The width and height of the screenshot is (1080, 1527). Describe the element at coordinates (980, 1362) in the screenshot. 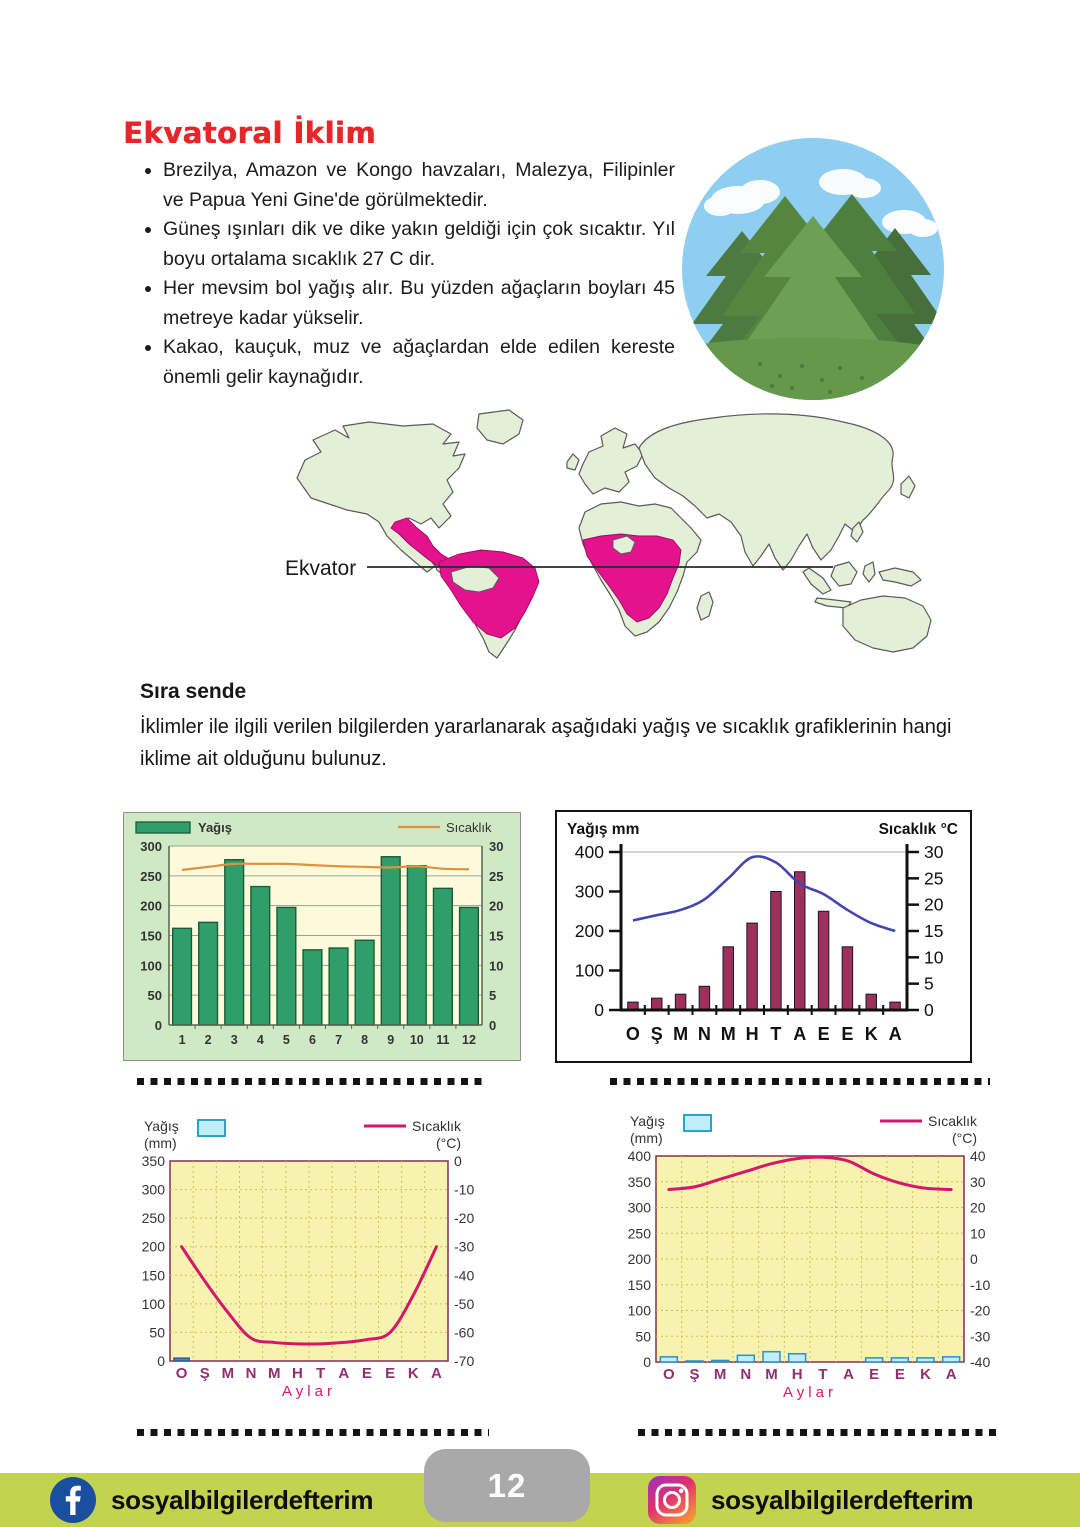

I see `svg-text: -40` at that location.